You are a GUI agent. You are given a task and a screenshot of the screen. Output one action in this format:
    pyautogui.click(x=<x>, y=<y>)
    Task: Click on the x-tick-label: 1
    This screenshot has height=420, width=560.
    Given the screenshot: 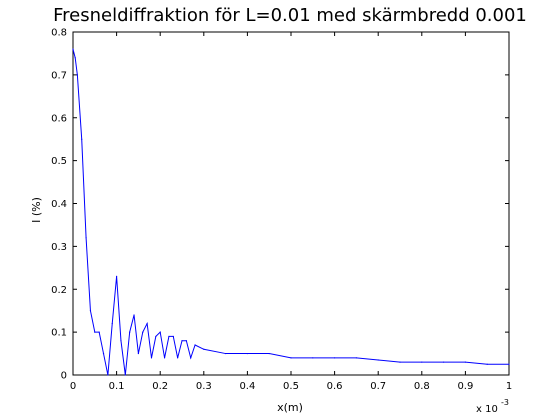 What is the action you would take?
    pyautogui.click(x=509, y=386)
    